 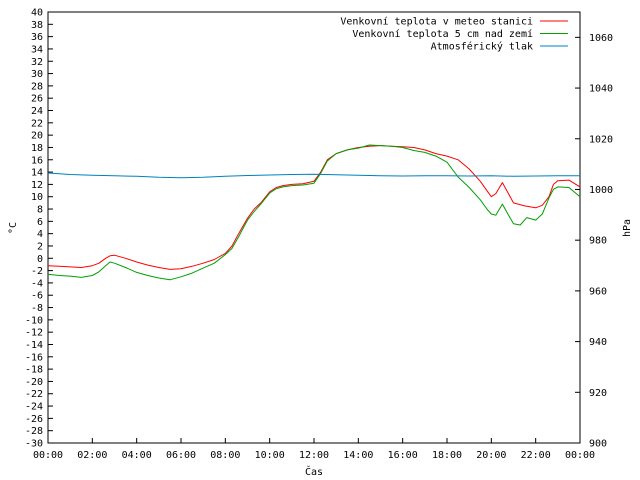 What do you see at coordinates (37, 296) in the screenshot?
I see `y-tick-label: -6` at bounding box center [37, 296].